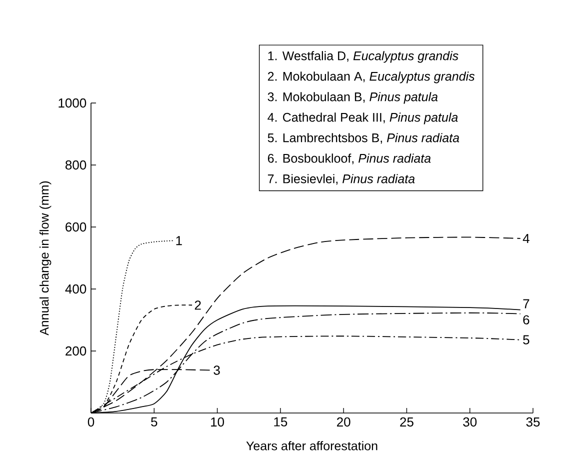 This screenshot has width=561, height=471. Describe the element at coordinates (343, 422) in the screenshot. I see `x-tick-label: 20` at that location.